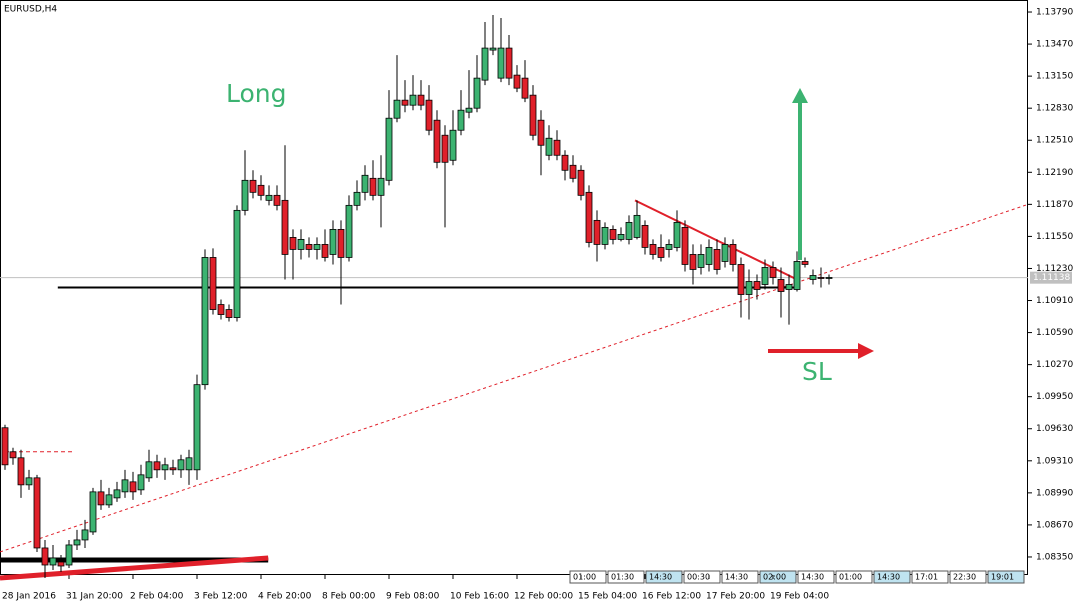 This screenshot has height=608, width=1084. I want to click on x-tick-label: 9 Feb 08:00, so click(413, 597).